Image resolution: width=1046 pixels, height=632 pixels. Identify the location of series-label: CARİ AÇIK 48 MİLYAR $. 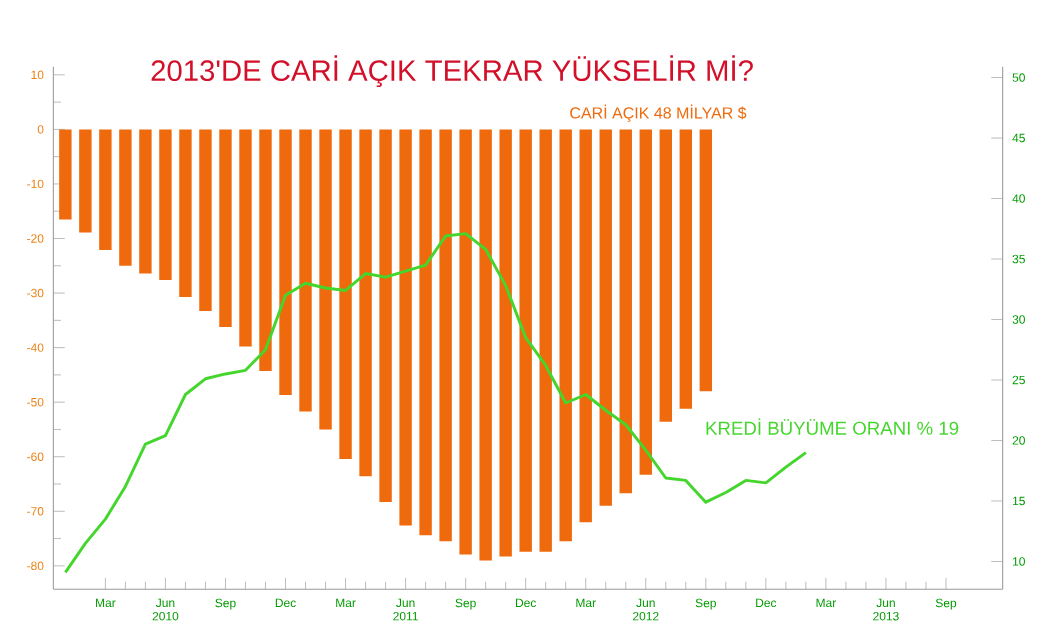
(658, 113).